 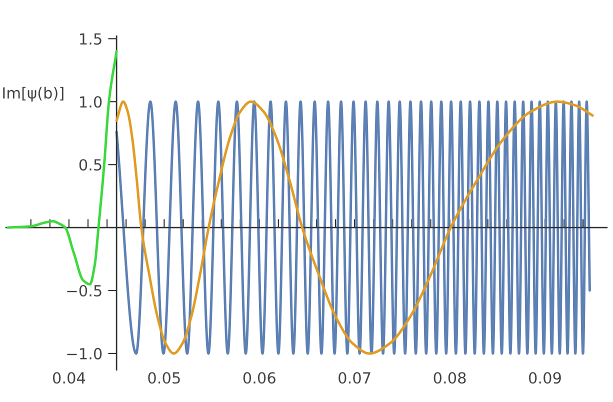 I want to click on y-tick-label: −1.0, so click(x=84, y=354).